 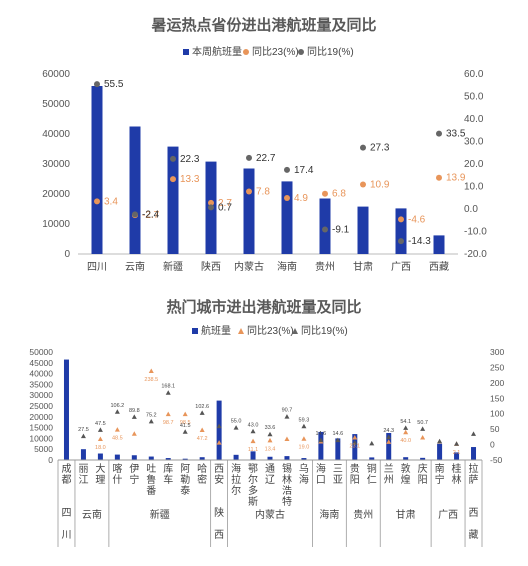 What do you see at coordinates (190, 179) in the screenshot?
I see `data-label-23: 13.3` at bounding box center [190, 179].